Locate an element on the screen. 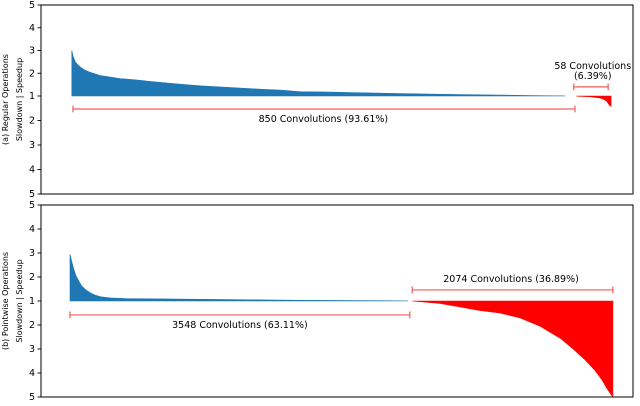 Image resolution: width=640 pixels, height=406 pixels. annotation-label: 3548 Convolutions (63.11%) is located at coordinates (240, 325).